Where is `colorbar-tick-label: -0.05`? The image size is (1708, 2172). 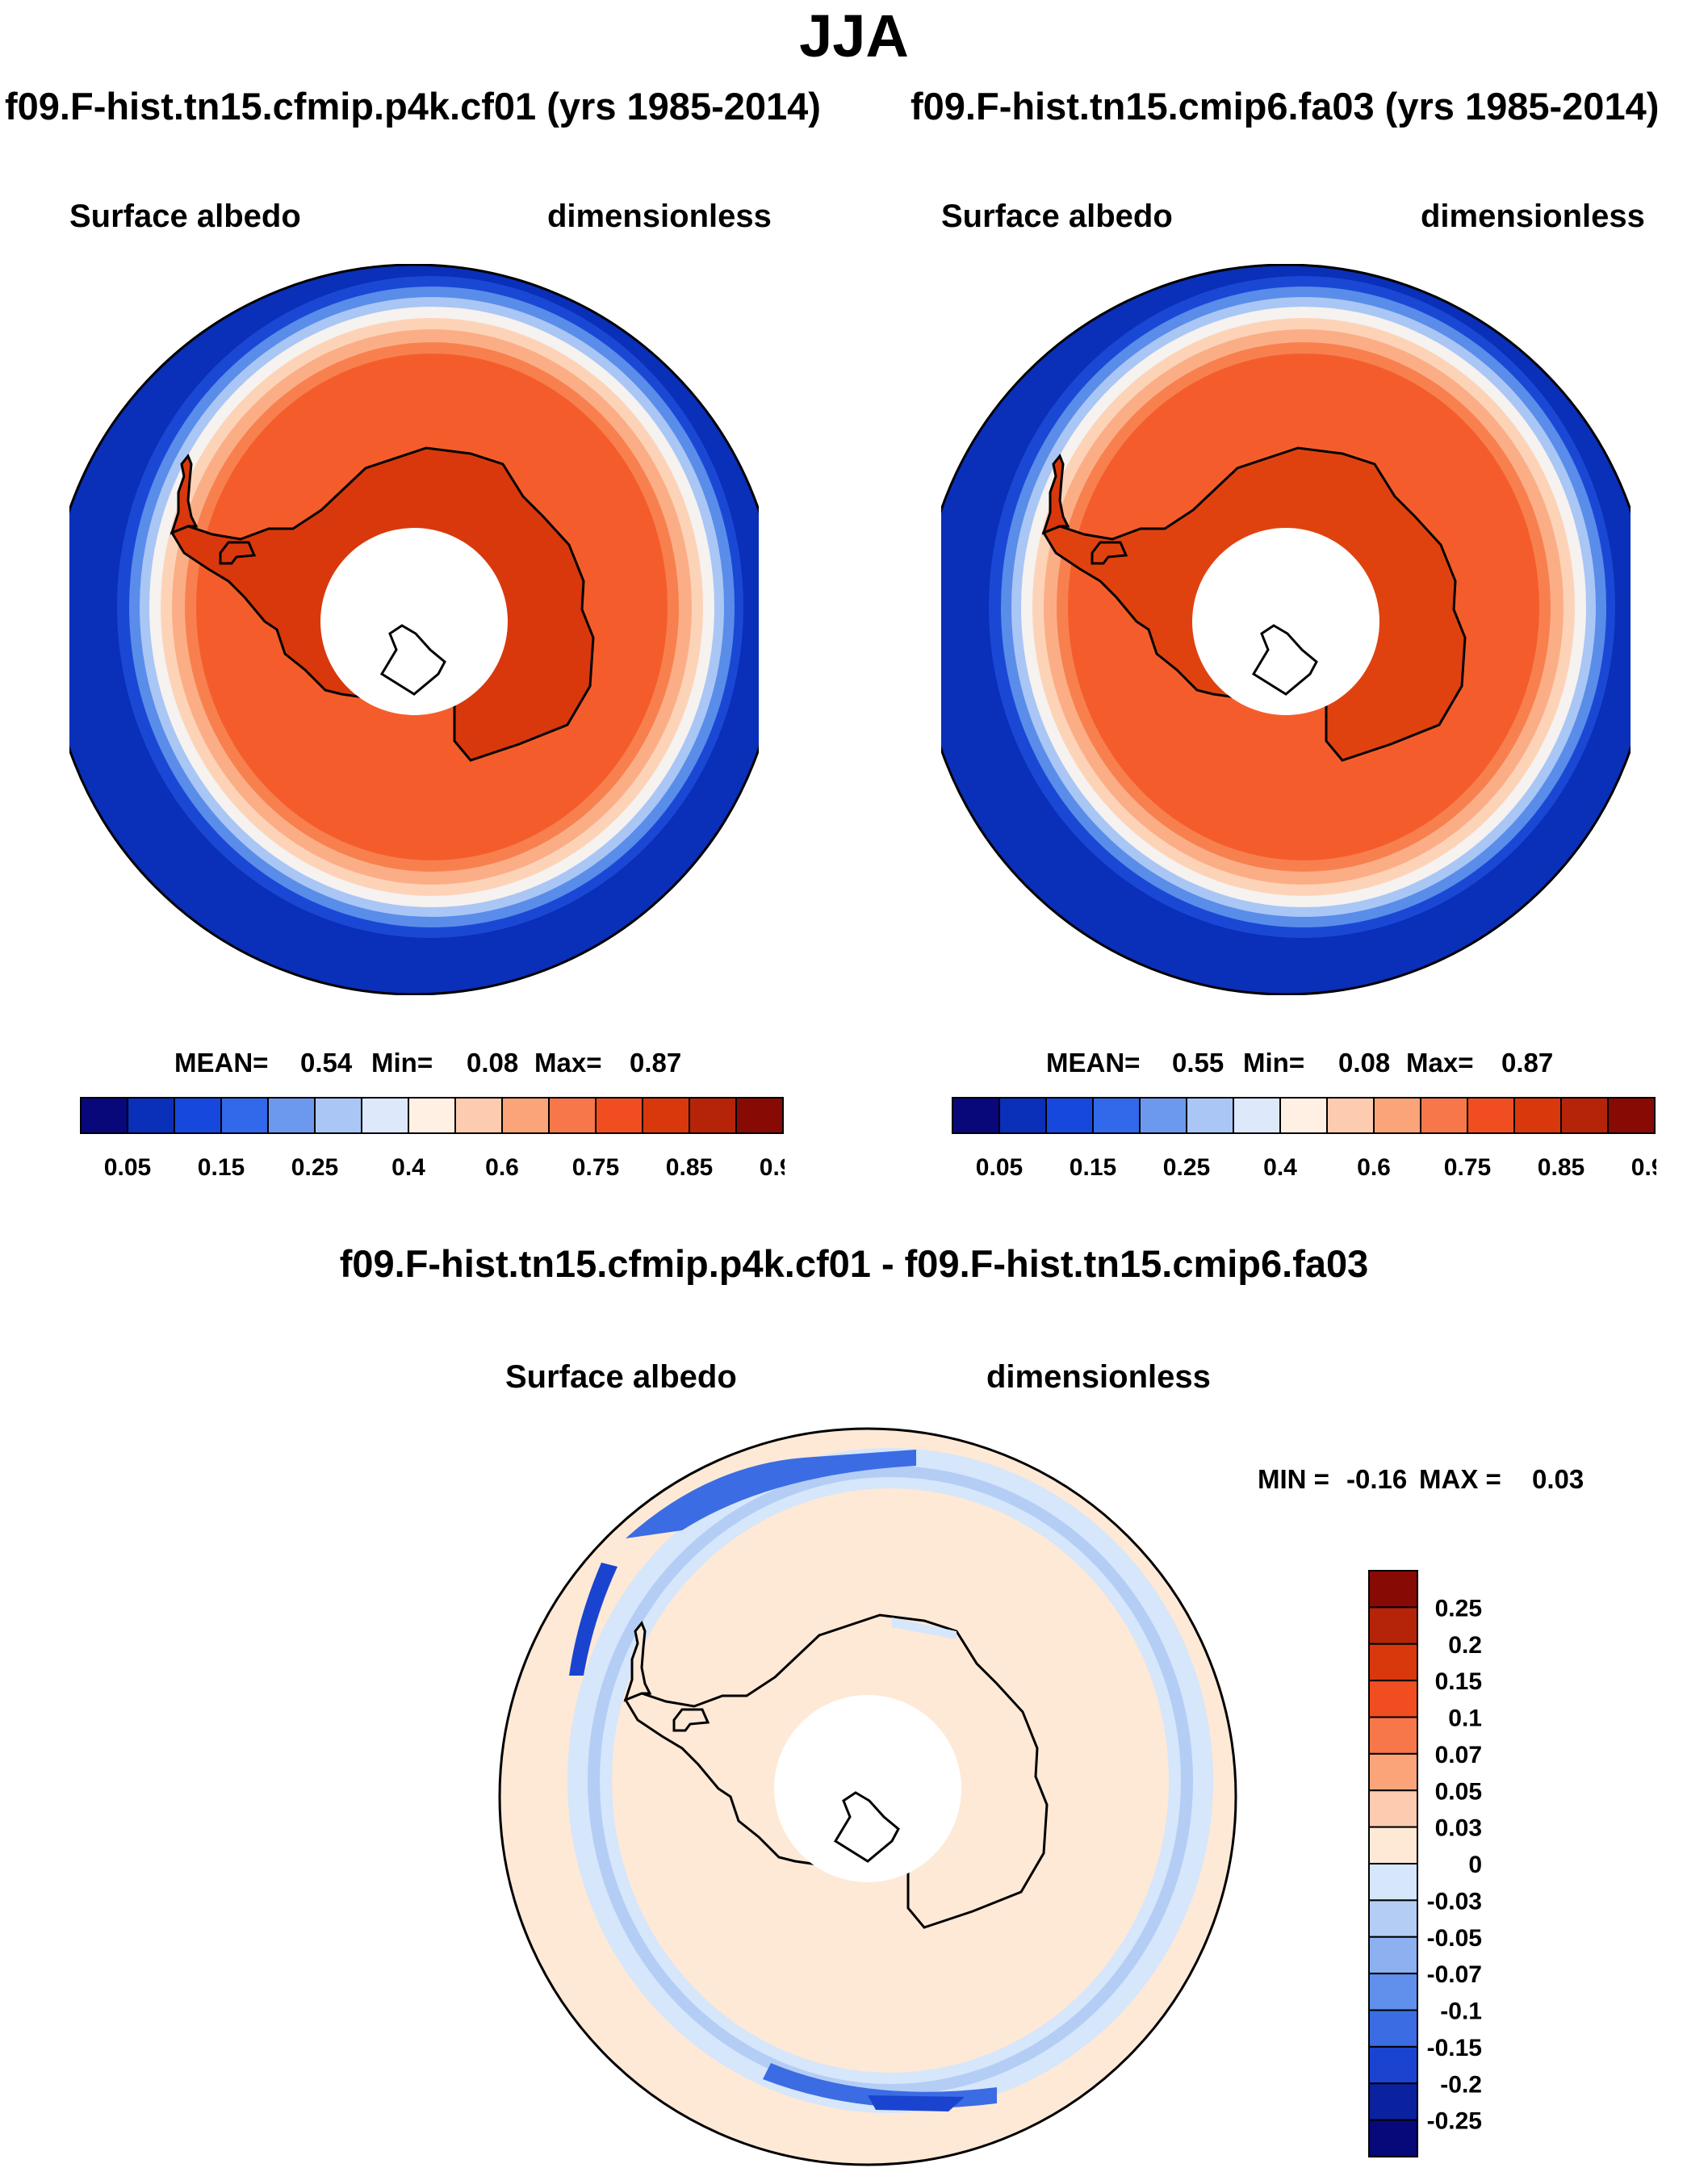
colorbar-tick-label: -0.05 is located at coordinates (1455, 1938).